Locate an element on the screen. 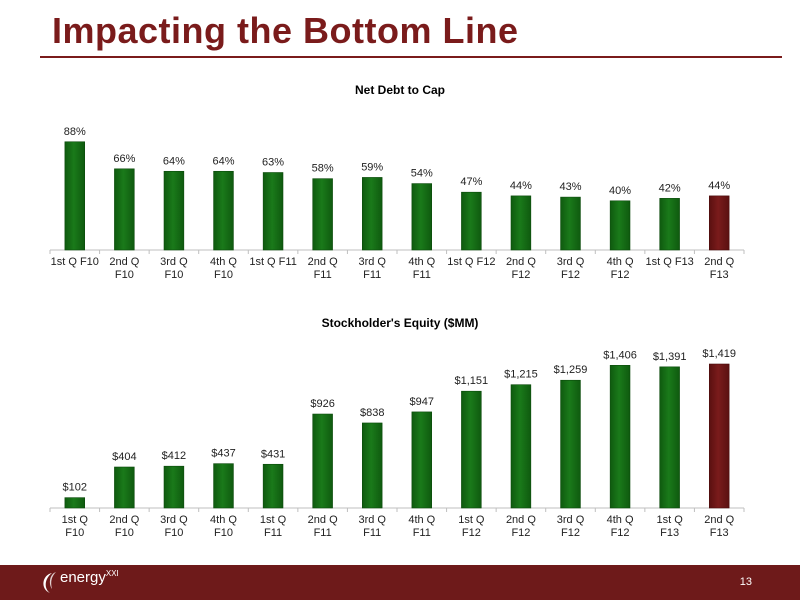 This screenshot has height=600, width=800. page-number: 13 is located at coordinates (745, 582).